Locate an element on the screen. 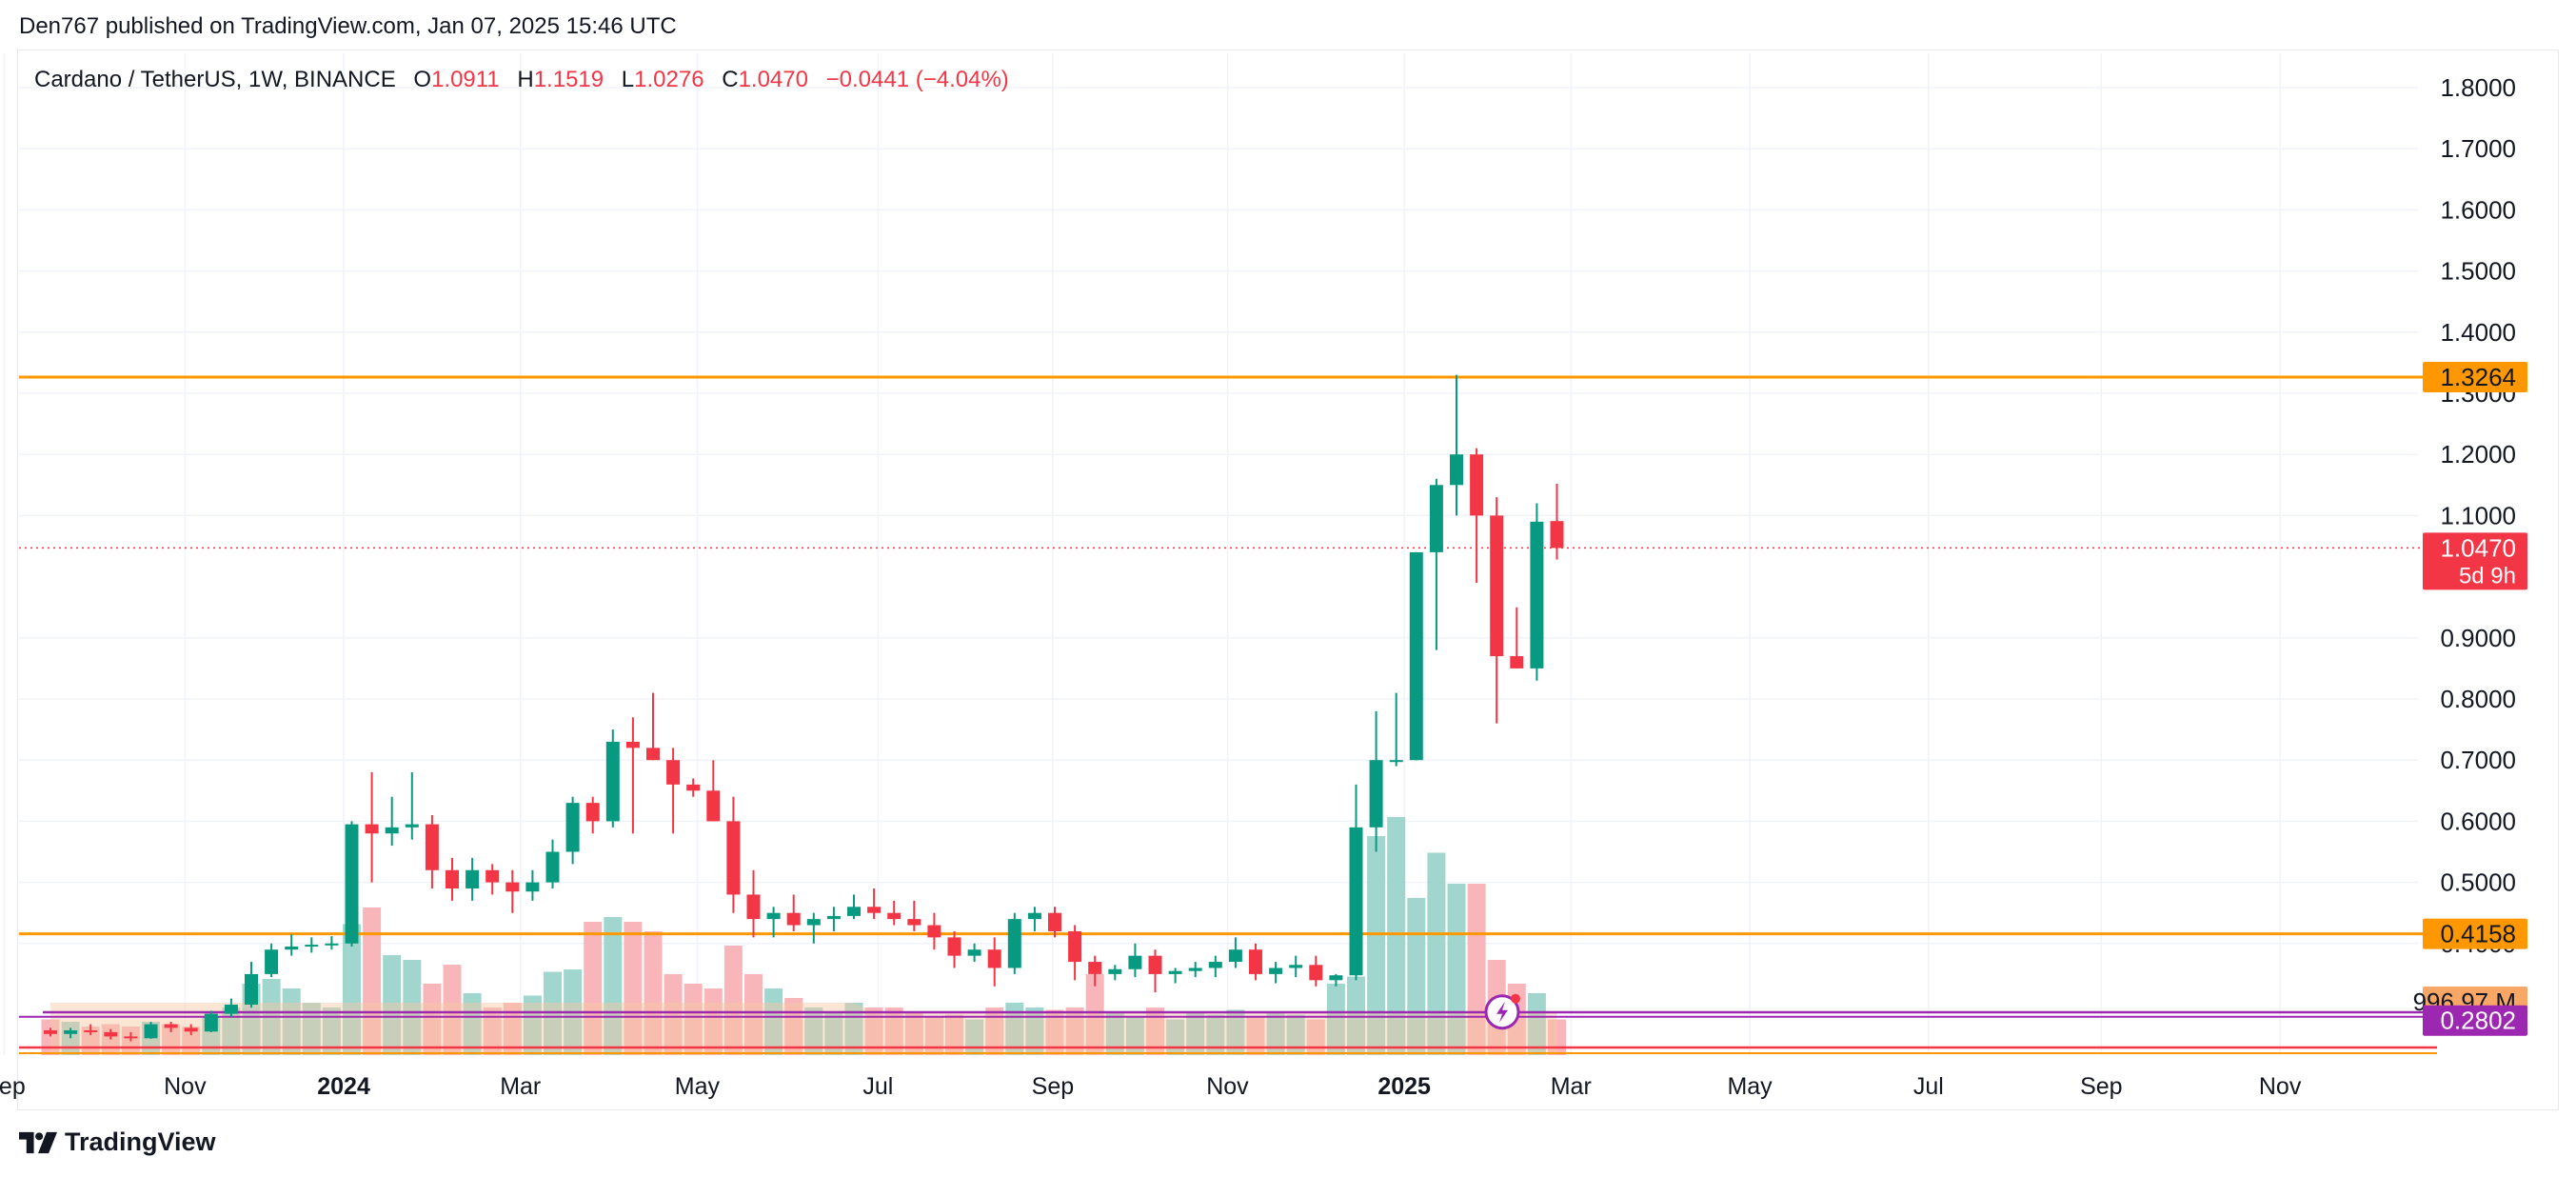  price-axis-tick-label: 1.4000 is located at coordinates (2478, 332).